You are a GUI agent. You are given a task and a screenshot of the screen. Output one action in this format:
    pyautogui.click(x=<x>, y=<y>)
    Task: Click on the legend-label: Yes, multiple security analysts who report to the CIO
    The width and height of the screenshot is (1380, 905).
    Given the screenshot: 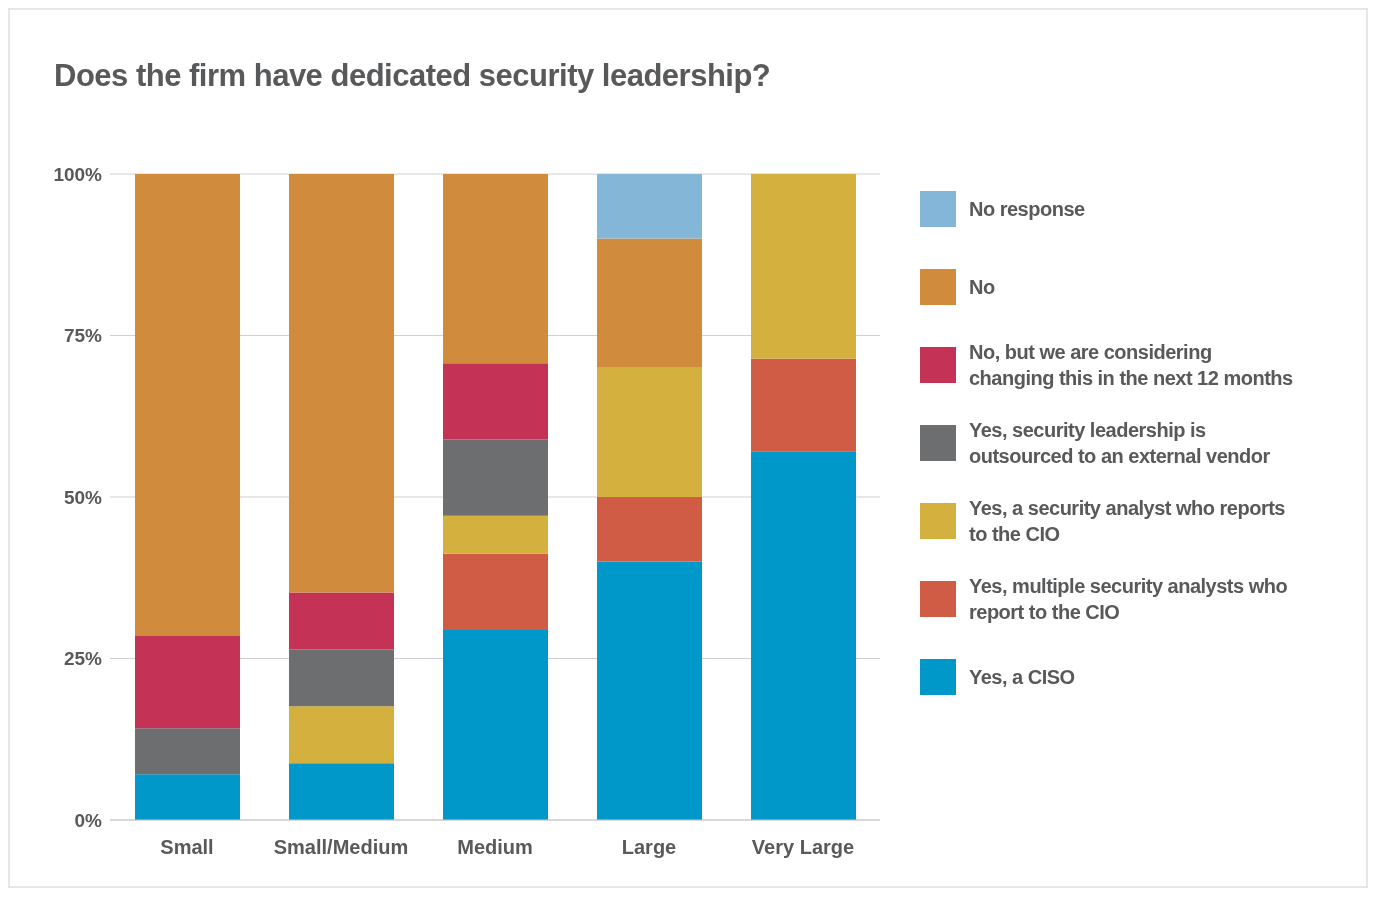 What is the action you would take?
    pyautogui.click(x=1129, y=599)
    